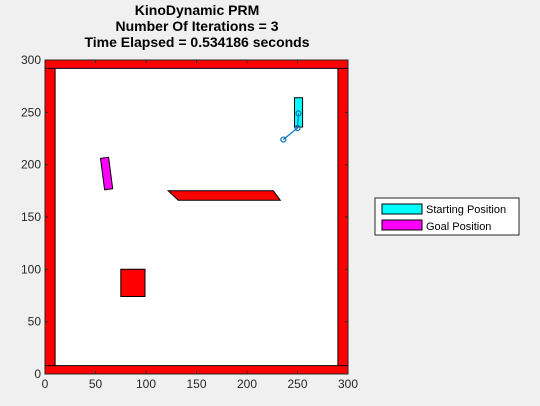 Image resolution: width=540 pixels, height=406 pixels. What do you see at coordinates (31, 217) in the screenshot?
I see `y-tick-label: 150` at bounding box center [31, 217].